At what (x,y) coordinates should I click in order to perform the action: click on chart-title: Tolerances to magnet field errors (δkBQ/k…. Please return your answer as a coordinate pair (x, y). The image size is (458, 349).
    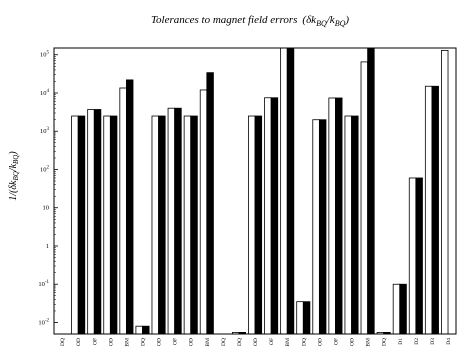
    Looking at the image, I should click on (250, 21).